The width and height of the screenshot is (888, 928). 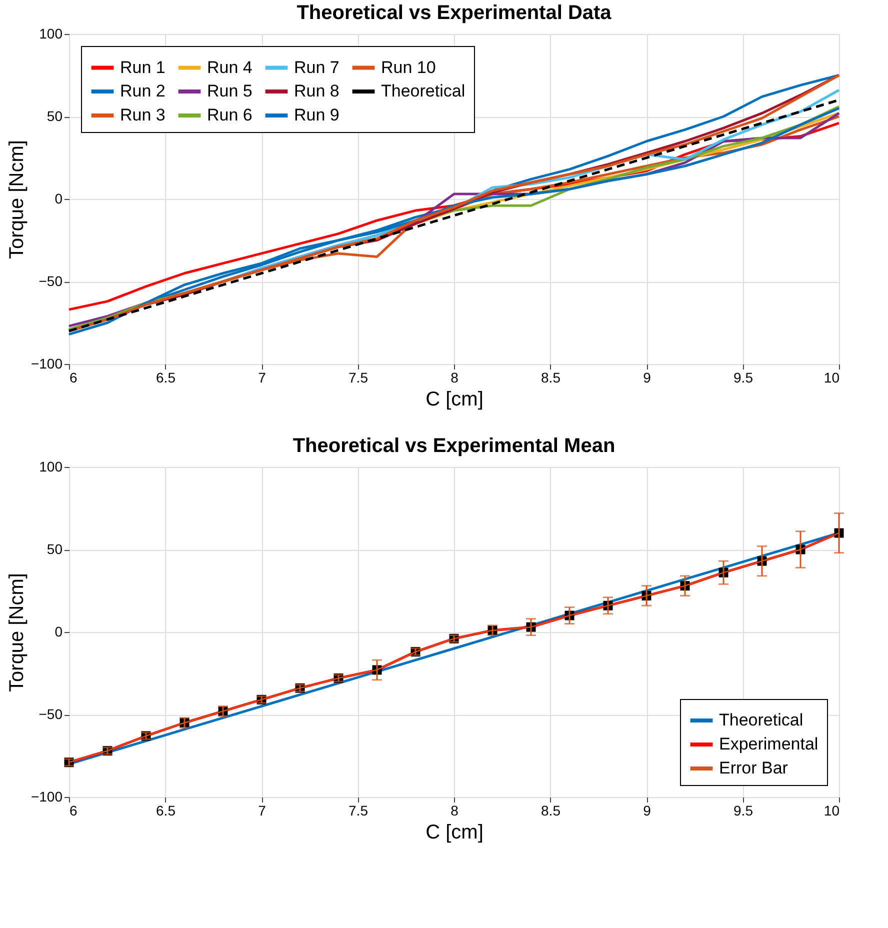 I want to click on legend-label: Run 1, so click(x=143, y=67).